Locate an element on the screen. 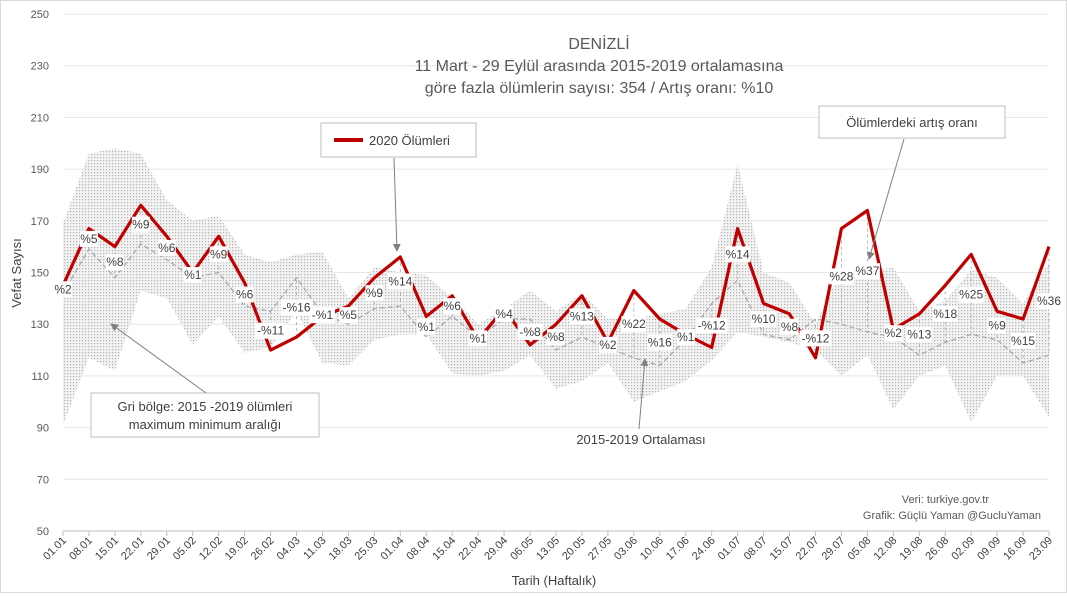  percent-label-text: %6 is located at coordinates (245, 294).